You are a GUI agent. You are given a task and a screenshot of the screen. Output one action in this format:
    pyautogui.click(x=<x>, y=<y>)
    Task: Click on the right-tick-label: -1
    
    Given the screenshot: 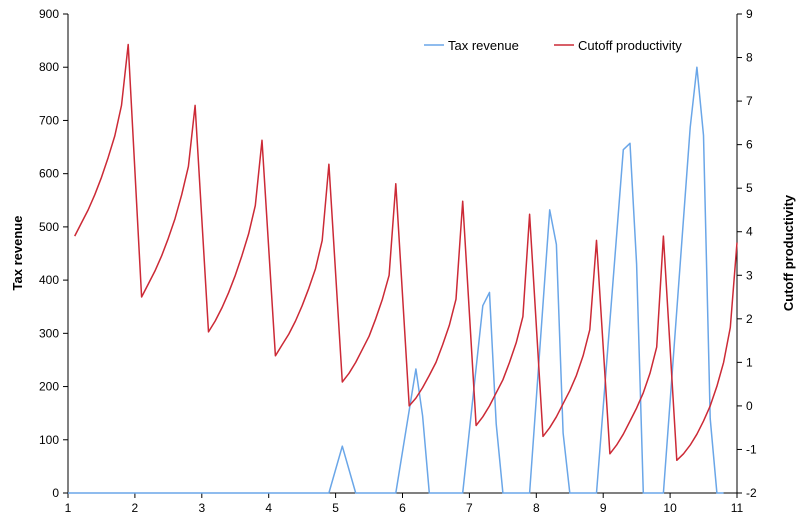 What is the action you would take?
    pyautogui.click(x=751, y=449)
    